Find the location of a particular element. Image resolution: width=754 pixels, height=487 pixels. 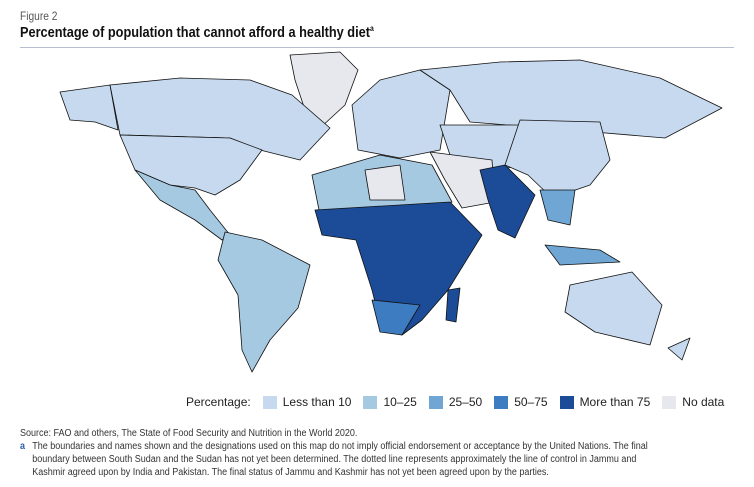

region-usa is located at coordinates (191, 165).